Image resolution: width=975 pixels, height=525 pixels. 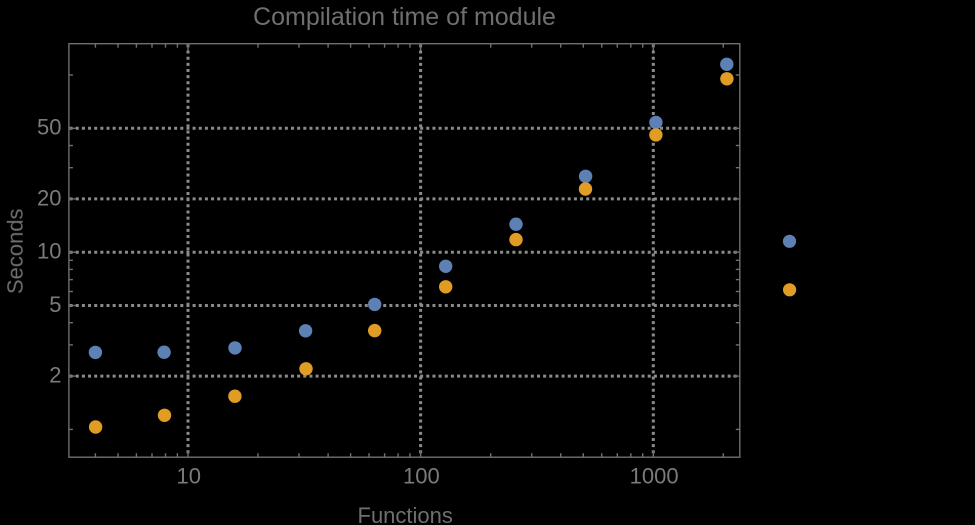 What do you see at coordinates (55, 304) in the screenshot?
I see `svg-text: 5` at bounding box center [55, 304].